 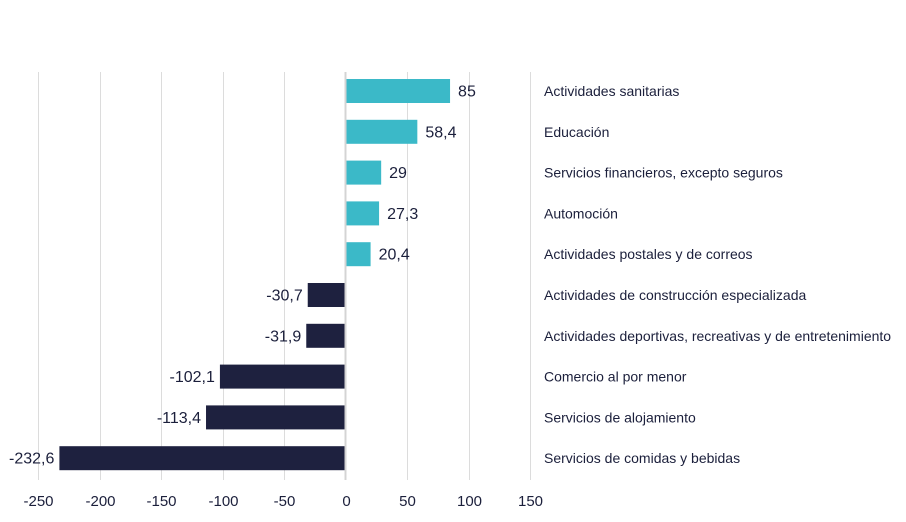 What do you see at coordinates (394, 255) in the screenshot?
I see `data-label: 20,4` at bounding box center [394, 255].